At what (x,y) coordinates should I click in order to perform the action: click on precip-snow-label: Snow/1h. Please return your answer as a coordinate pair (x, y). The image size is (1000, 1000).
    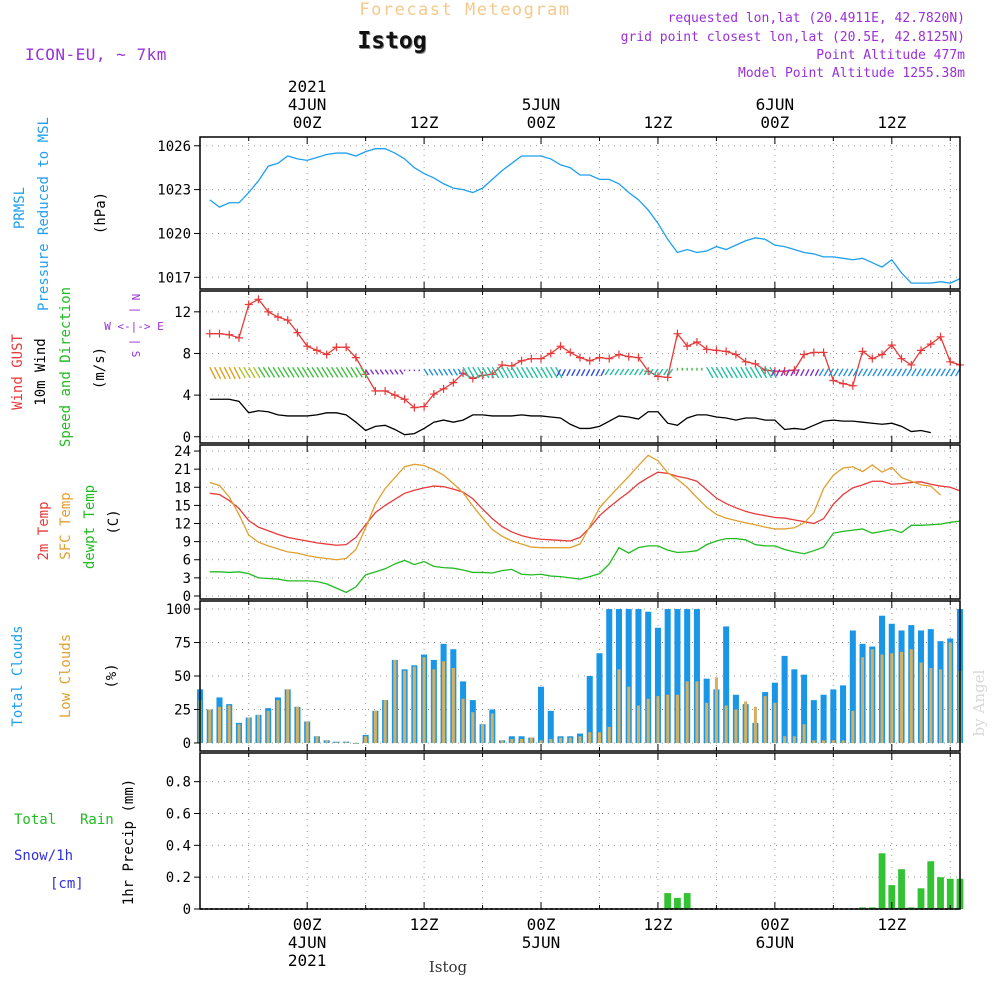
    Looking at the image, I should click on (43, 856).